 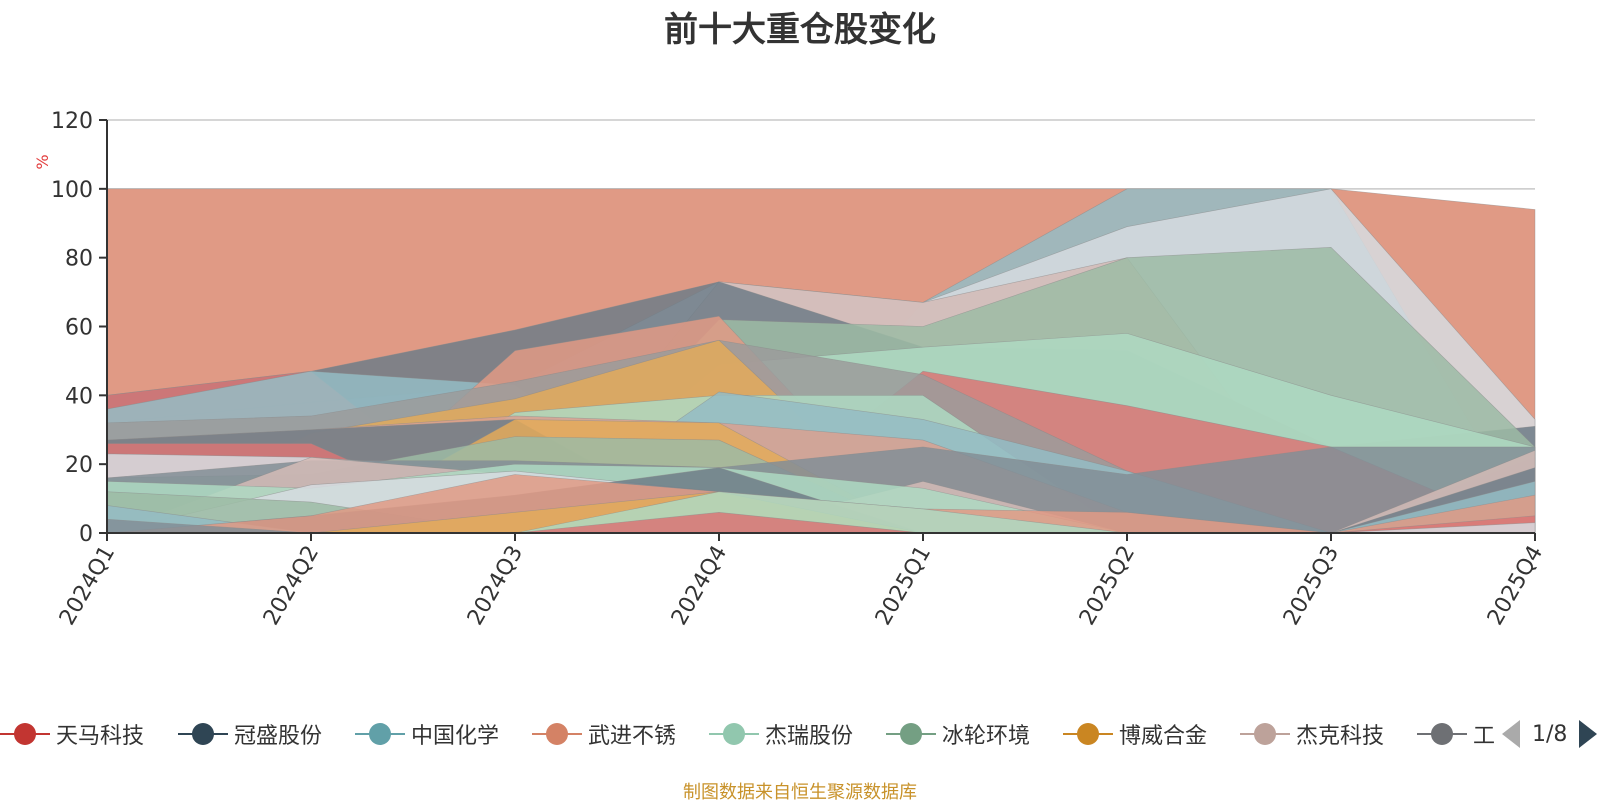 I want to click on y-tick-label: 60, so click(x=79, y=328).